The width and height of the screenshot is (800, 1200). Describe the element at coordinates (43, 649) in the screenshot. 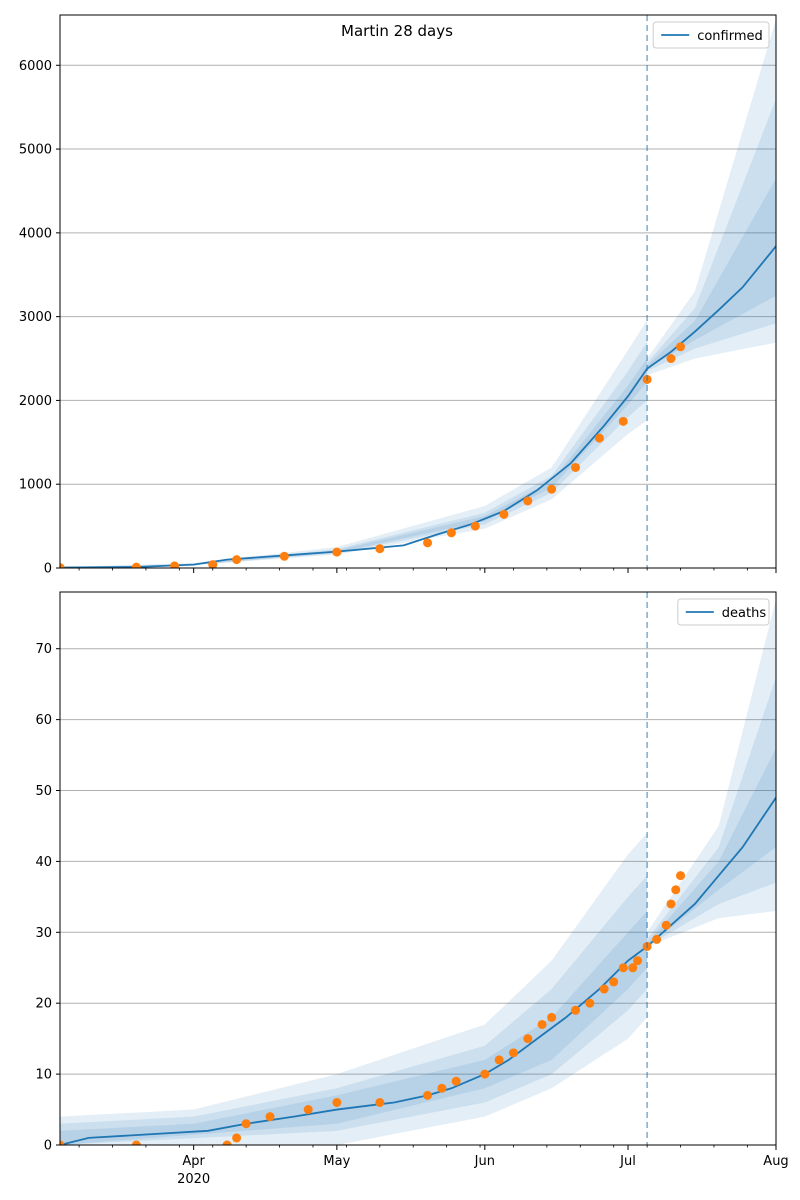

I see `y-tick-label: 70` at that location.